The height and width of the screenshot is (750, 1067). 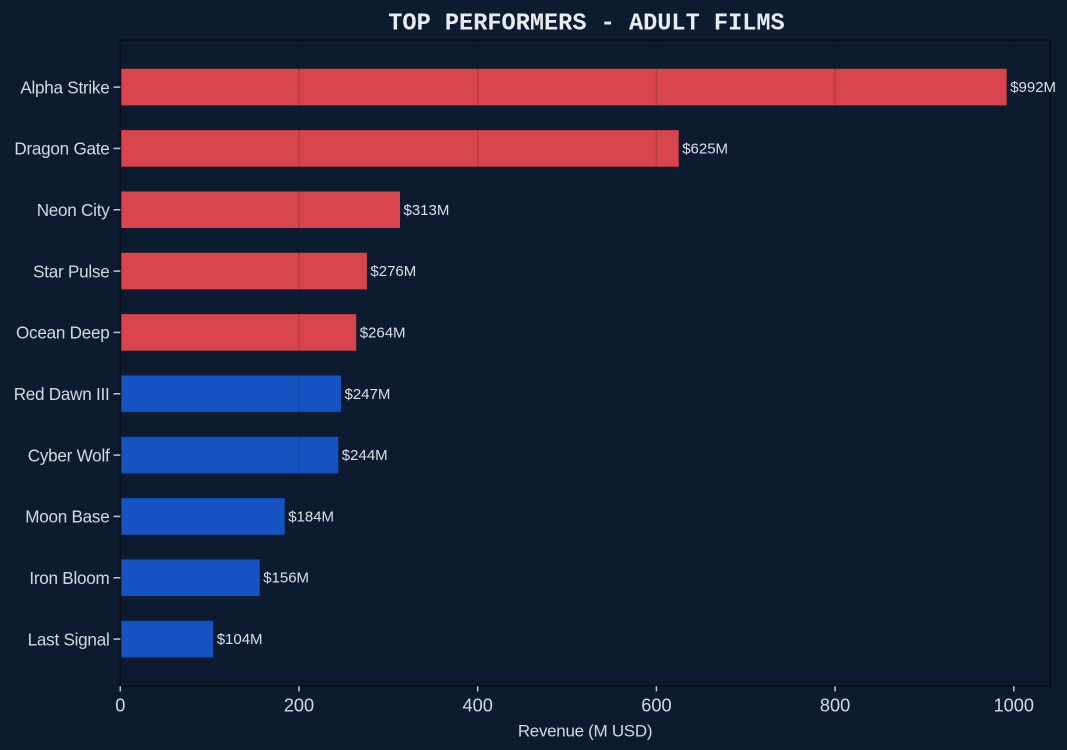 I want to click on svg-text: 1000, so click(x=1014, y=706).